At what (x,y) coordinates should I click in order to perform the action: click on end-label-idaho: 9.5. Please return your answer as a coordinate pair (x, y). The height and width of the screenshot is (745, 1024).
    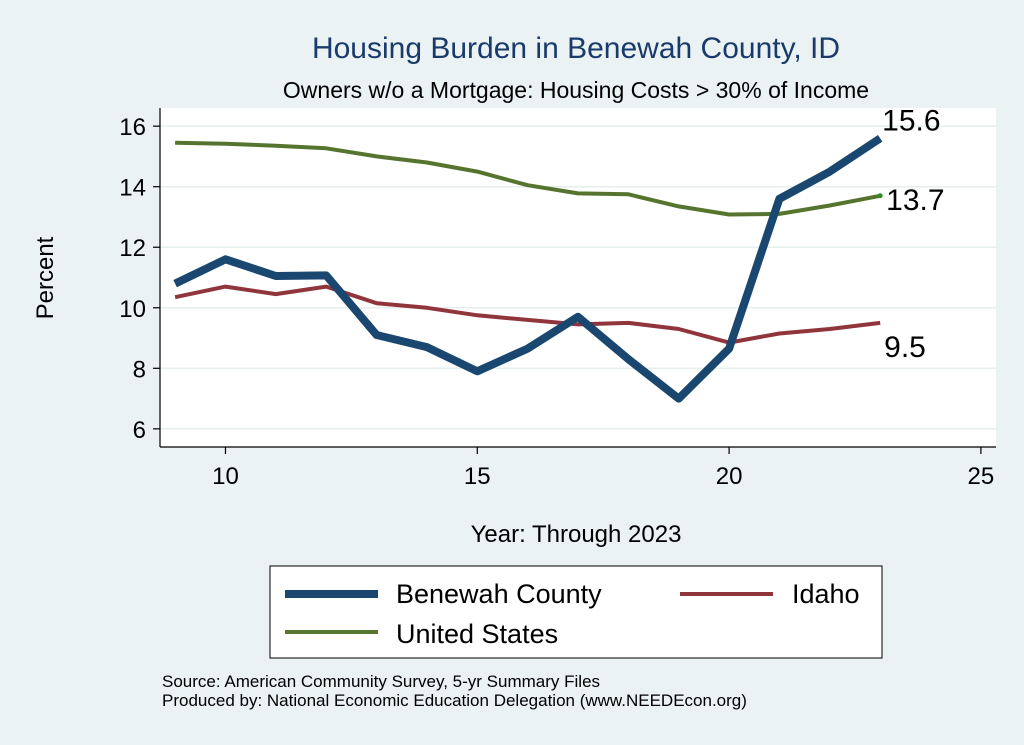
    Looking at the image, I should click on (905, 347).